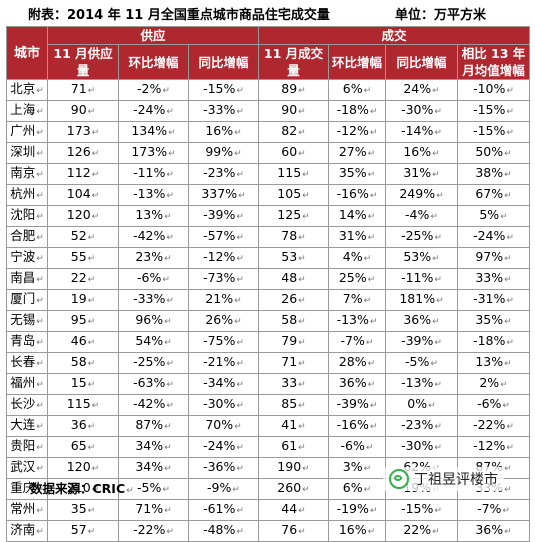 This screenshot has width=535, height=542. What do you see at coordinates (417, 445) in the screenshot?
I see `cell-text: -30%` at bounding box center [417, 445].